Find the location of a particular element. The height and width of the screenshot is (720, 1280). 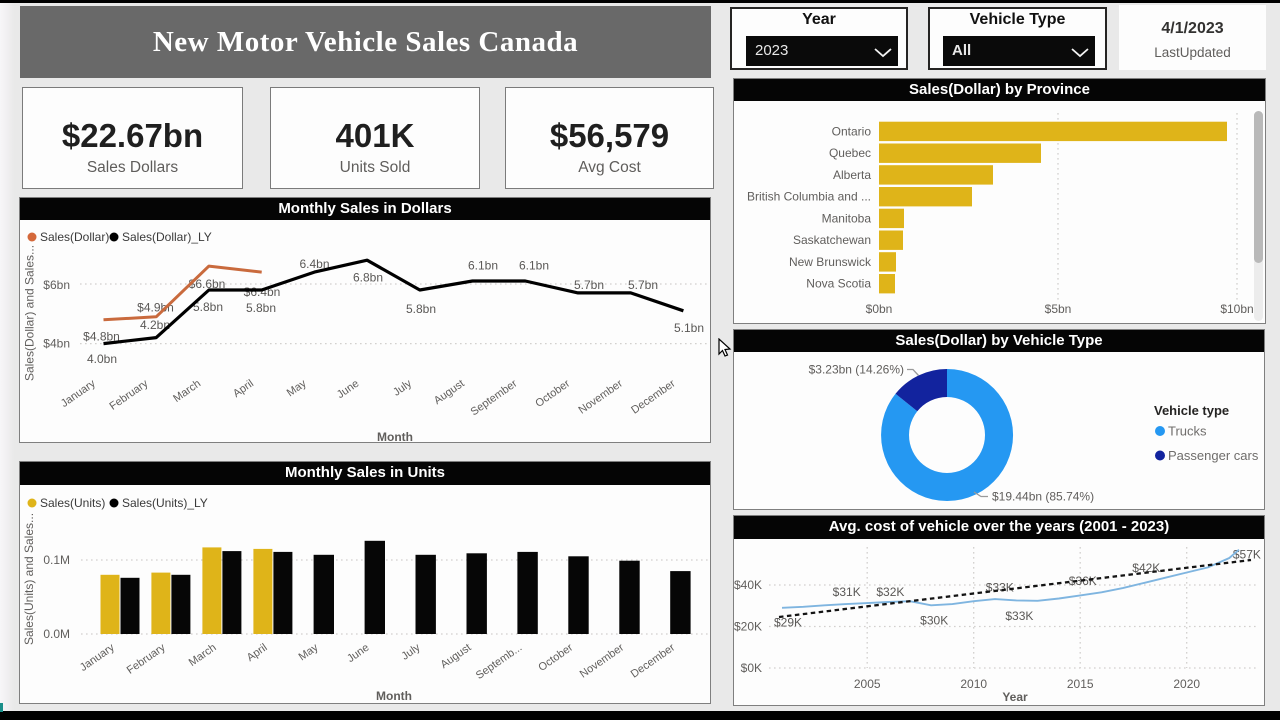

svg-text: $19.44bn (85.74%) is located at coordinates (1043, 497).